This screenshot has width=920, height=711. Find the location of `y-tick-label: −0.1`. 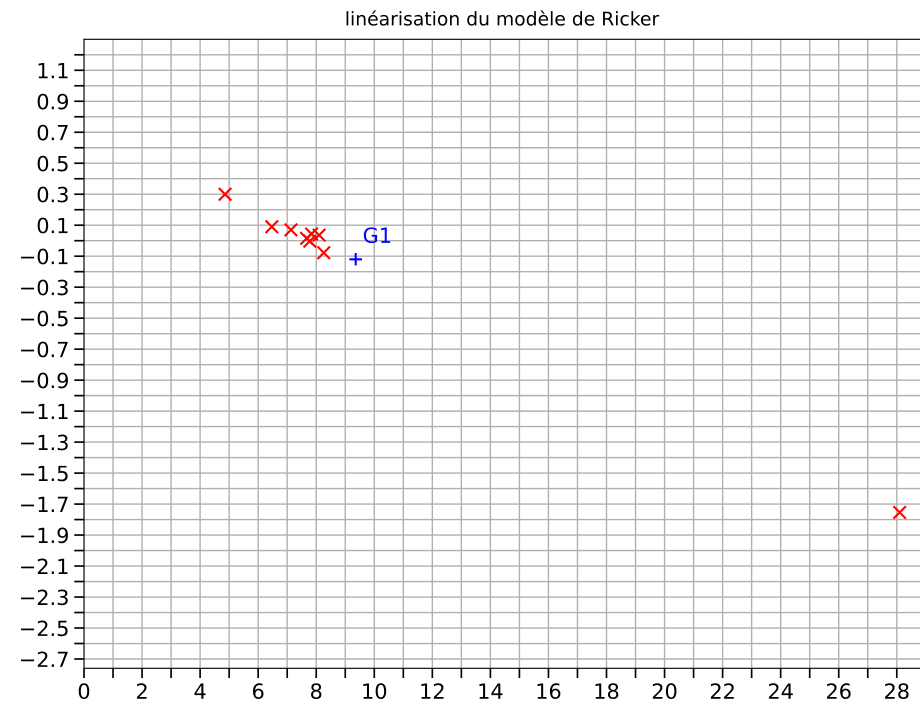

y-tick-label: −0.1 is located at coordinates (44, 256).